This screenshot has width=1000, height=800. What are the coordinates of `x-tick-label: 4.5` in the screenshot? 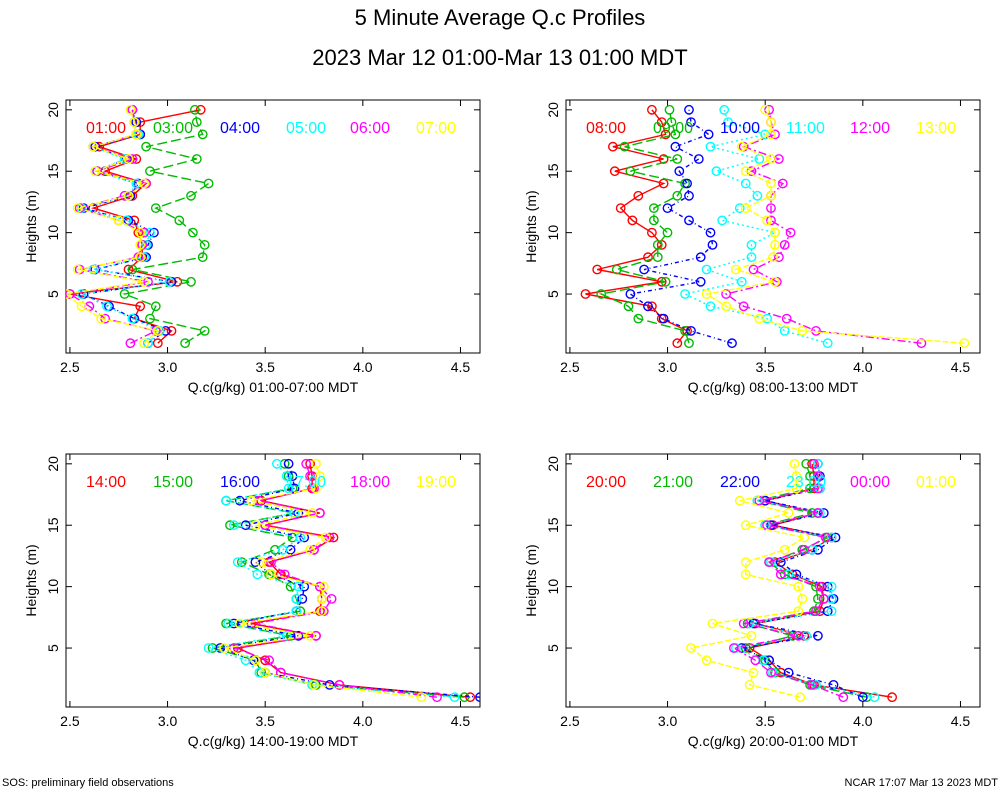 It's located at (461, 367).